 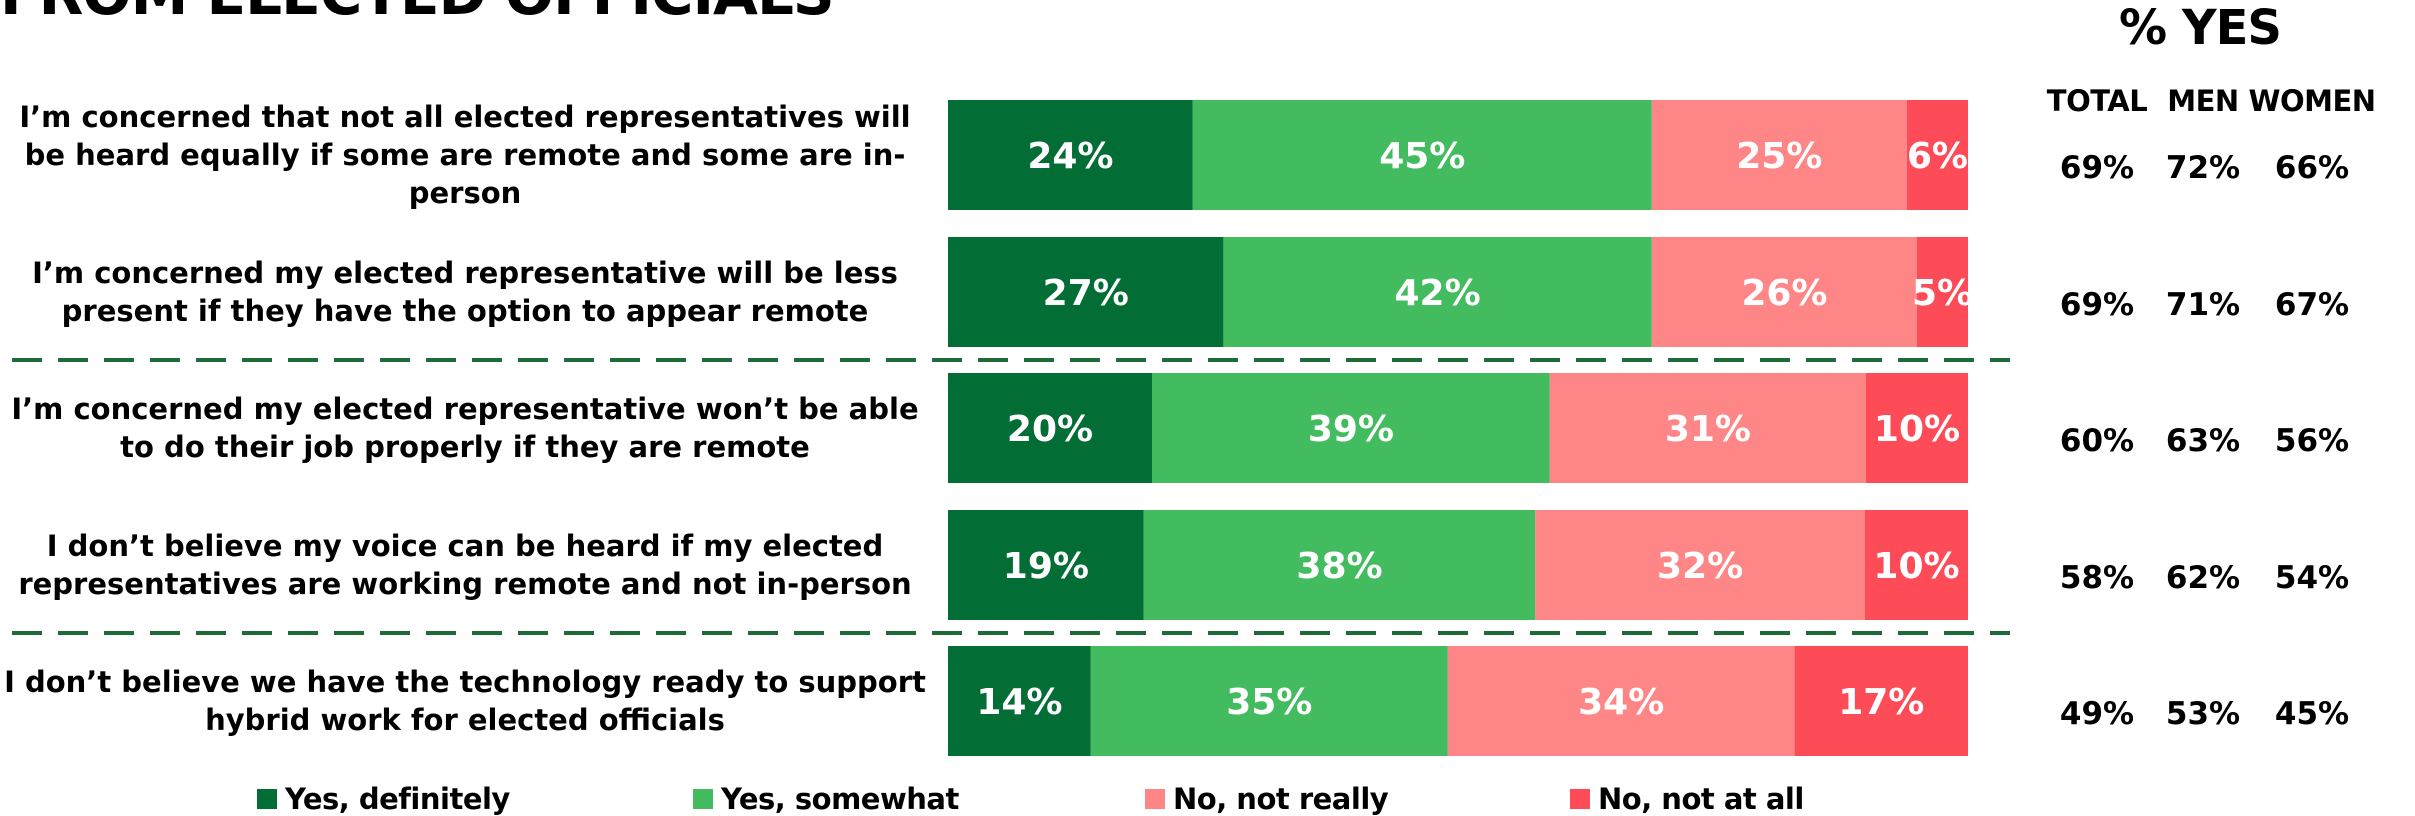 I want to click on data-label-yes-somewhat-row-2: 42%, so click(x=1438, y=293).